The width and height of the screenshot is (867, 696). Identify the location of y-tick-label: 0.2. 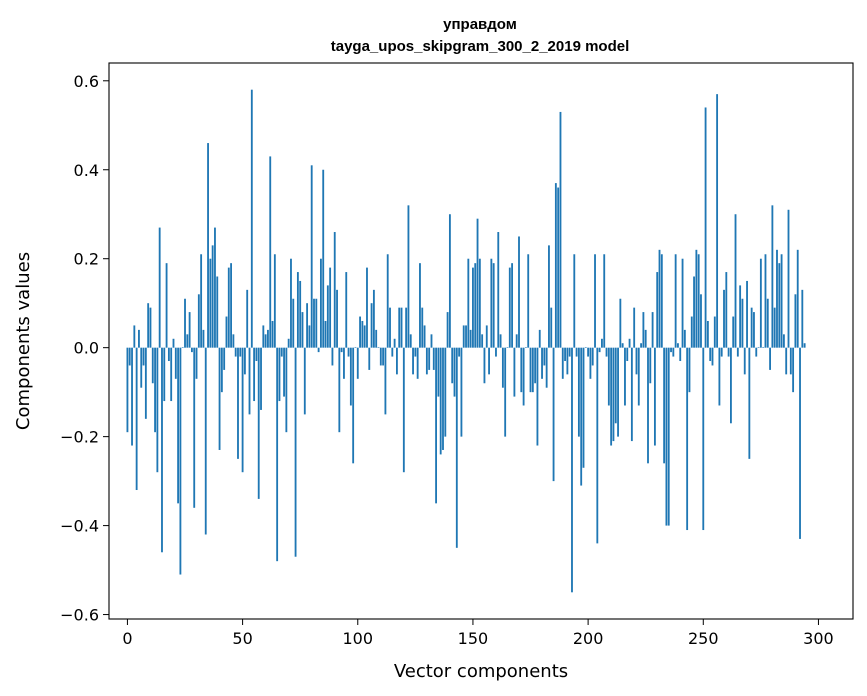
(86, 259).